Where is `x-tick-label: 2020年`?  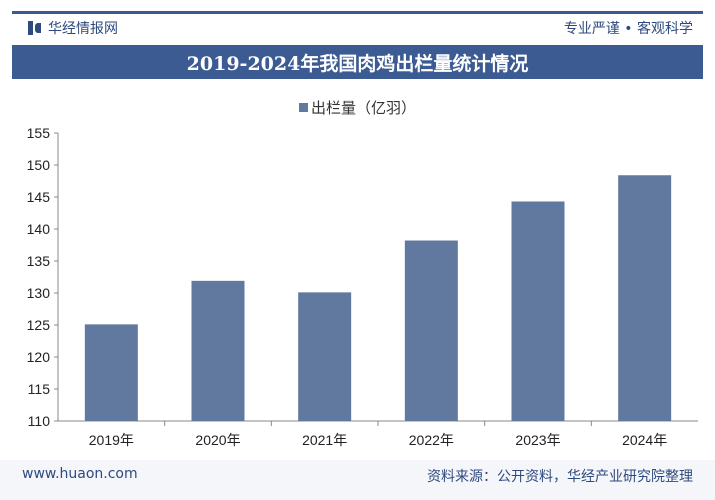
x-tick-label: 2020年 is located at coordinates (217, 440).